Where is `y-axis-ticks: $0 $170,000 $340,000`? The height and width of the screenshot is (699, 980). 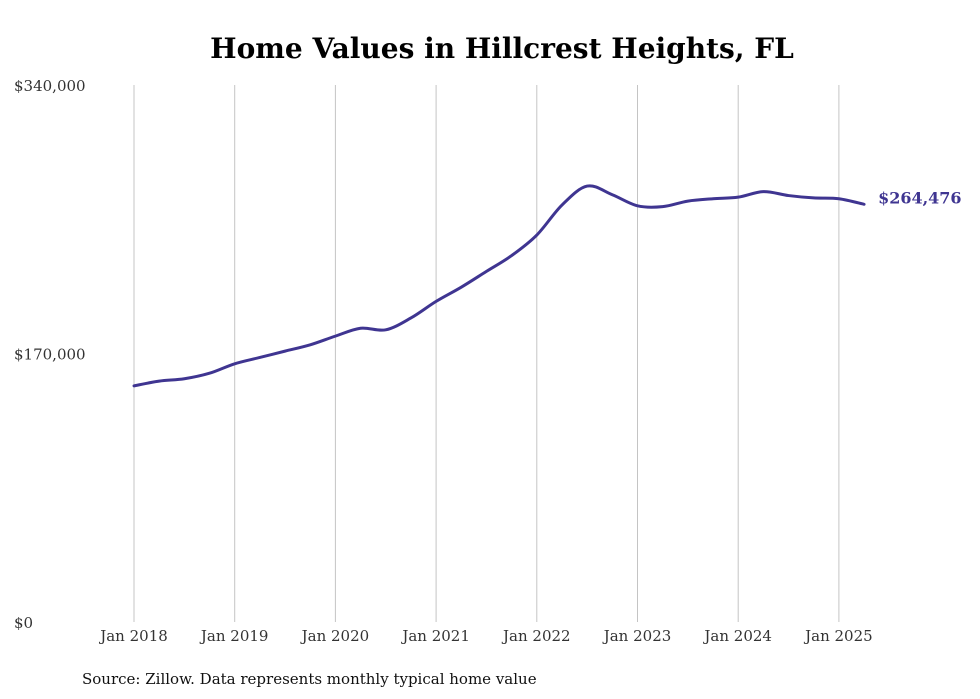
y-axis-ticks: $0 $170,000 $340,000 is located at coordinates (50, 354).